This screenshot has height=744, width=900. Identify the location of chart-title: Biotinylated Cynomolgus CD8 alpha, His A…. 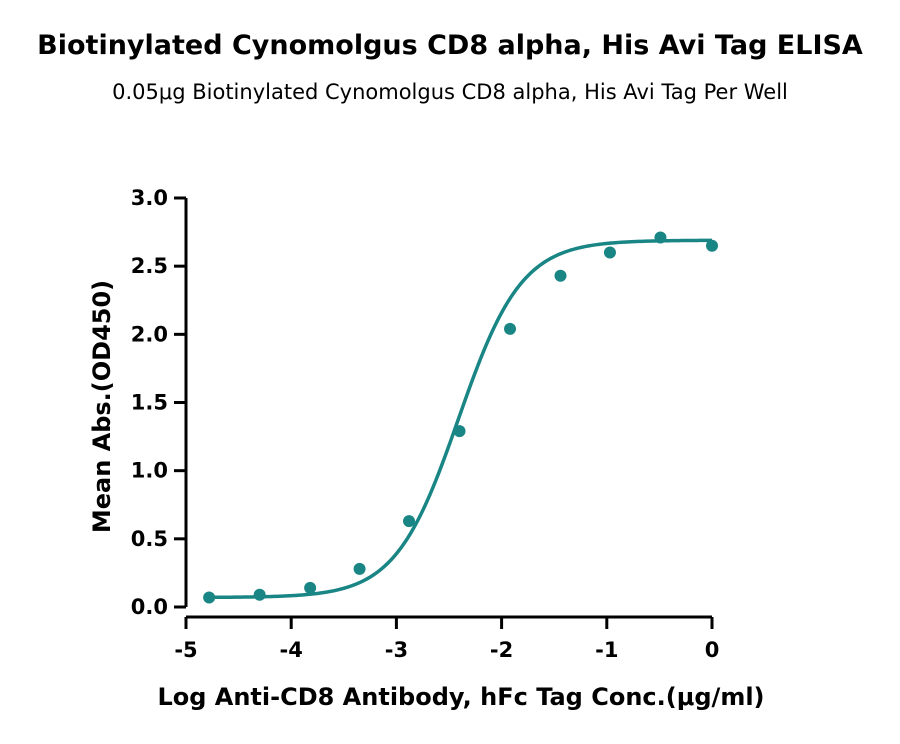
(450, 45).